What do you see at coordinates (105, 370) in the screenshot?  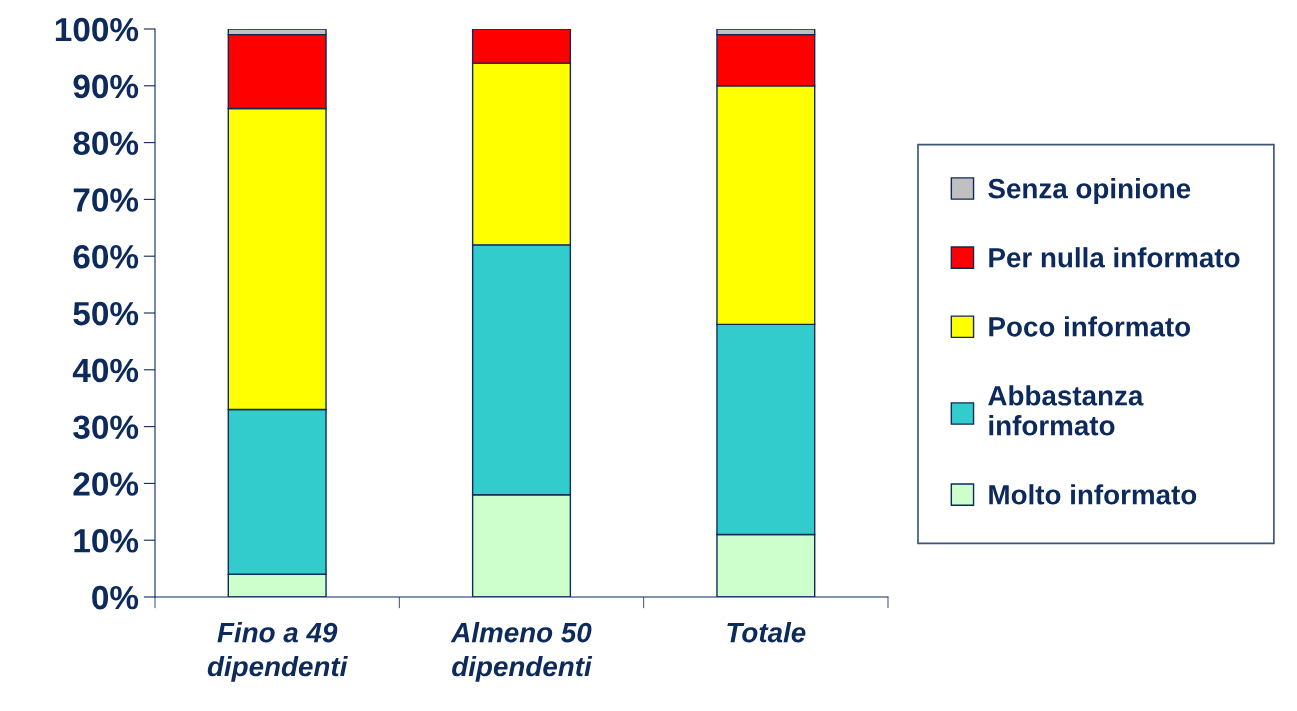 I see `y-tick-label: 40%` at bounding box center [105, 370].